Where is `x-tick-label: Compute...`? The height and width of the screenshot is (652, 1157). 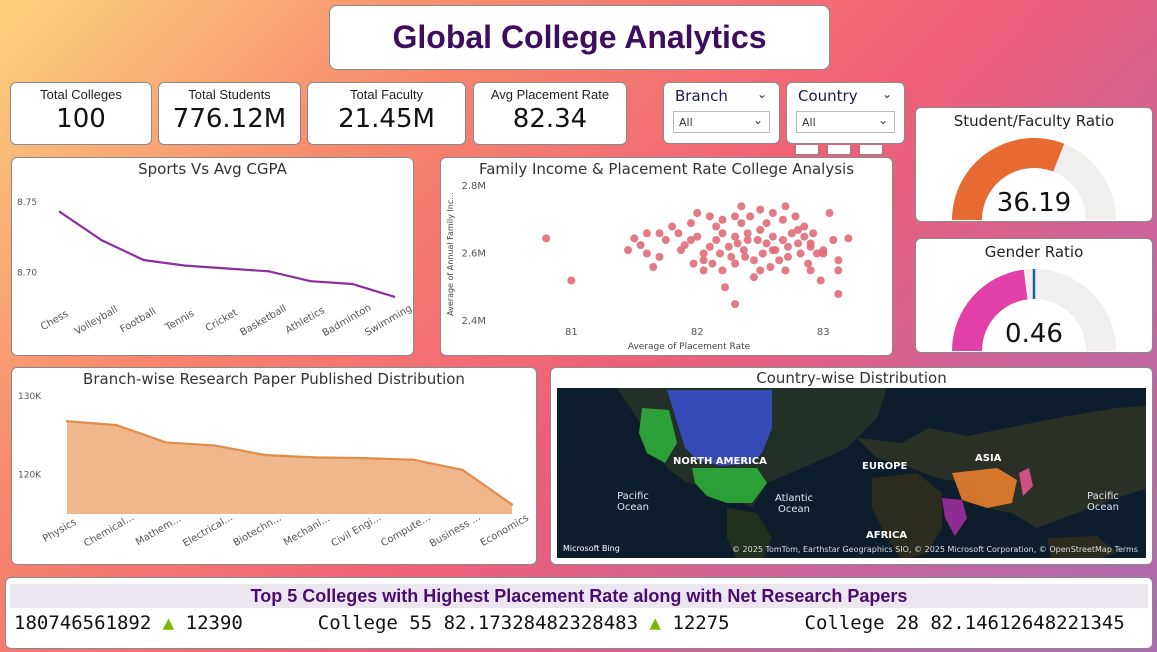
x-tick-label: Compute... is located at coordinates (405, 530).